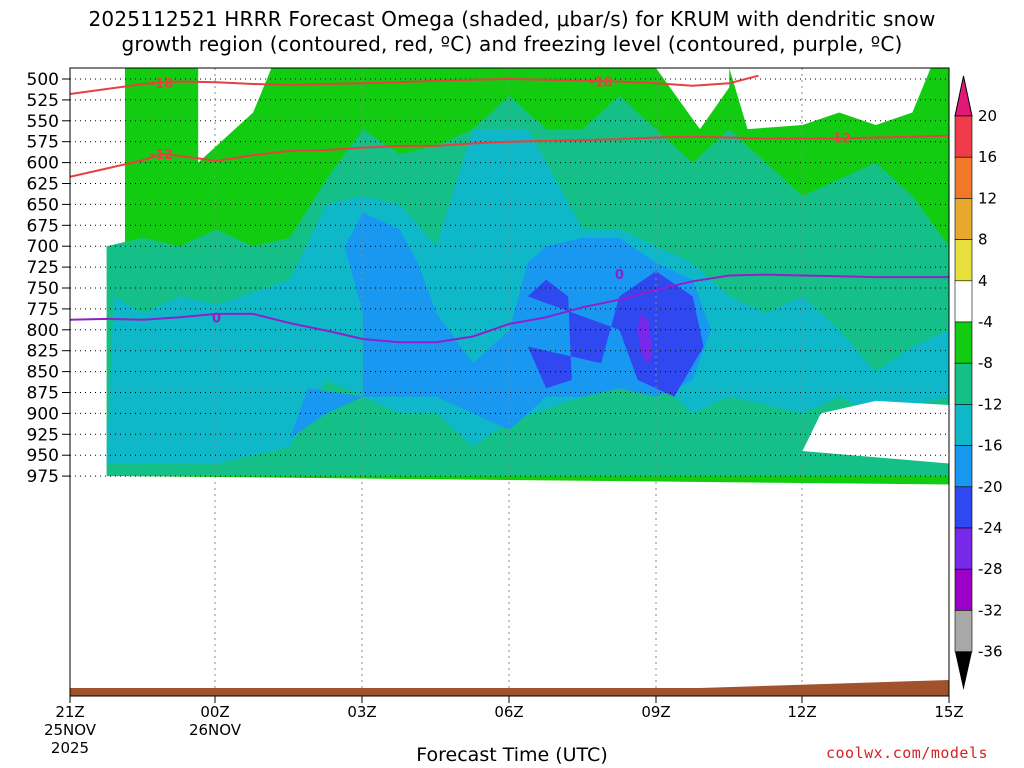 This screenshot has height=768, width=1024. I want to click on colorbar-top-arrow, so click(963, 96).